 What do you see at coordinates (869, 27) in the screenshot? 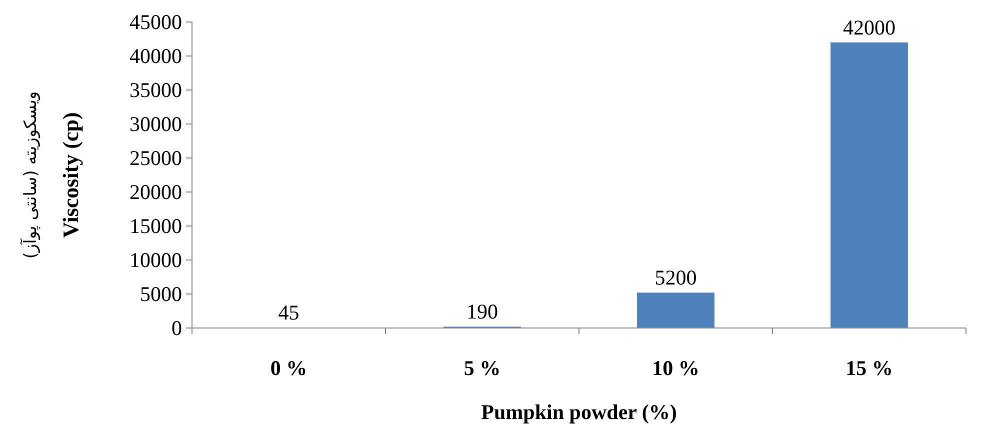
I see `data-label: 42000` at bounding box center [869, 27].